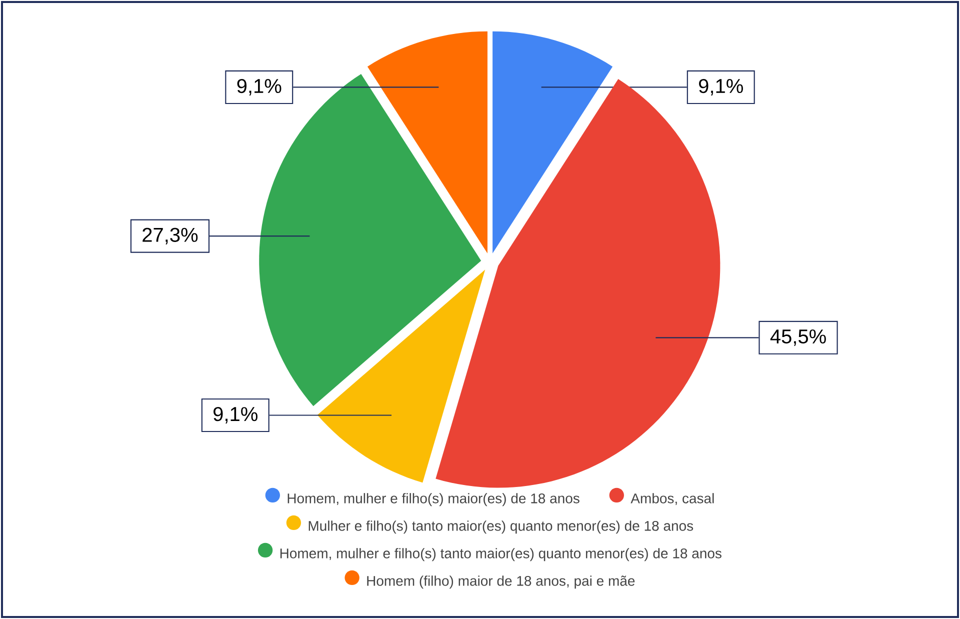  What do you see at coordinates (672, 499) in the screenshot?
I see `legend-label: Ambos, casal` at bounding box center [672, 499].